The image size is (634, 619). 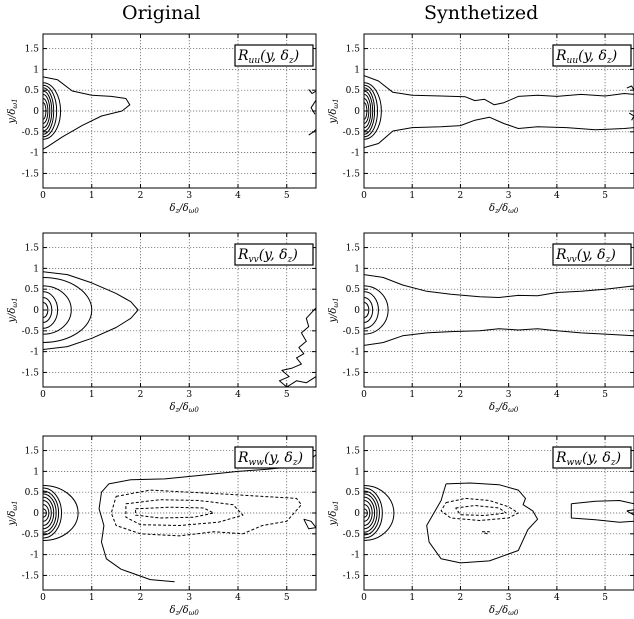 I want to click on column-title-synthetized: Synthetized, so click(x=481, y=13).